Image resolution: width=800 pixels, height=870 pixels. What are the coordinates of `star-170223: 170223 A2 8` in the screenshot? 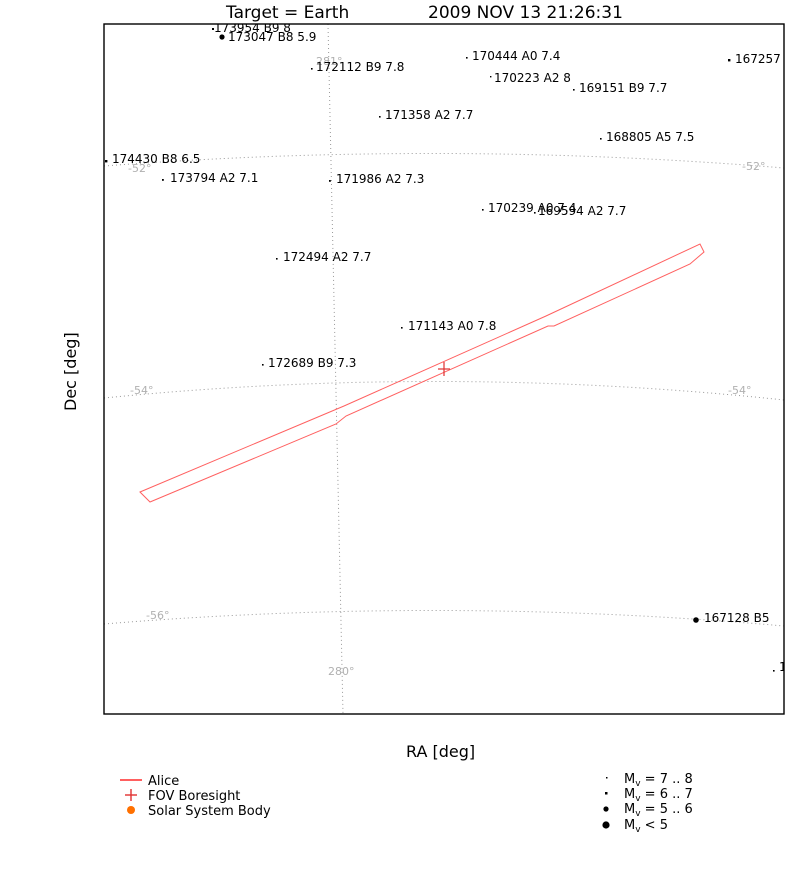 It's located at (530, 78).